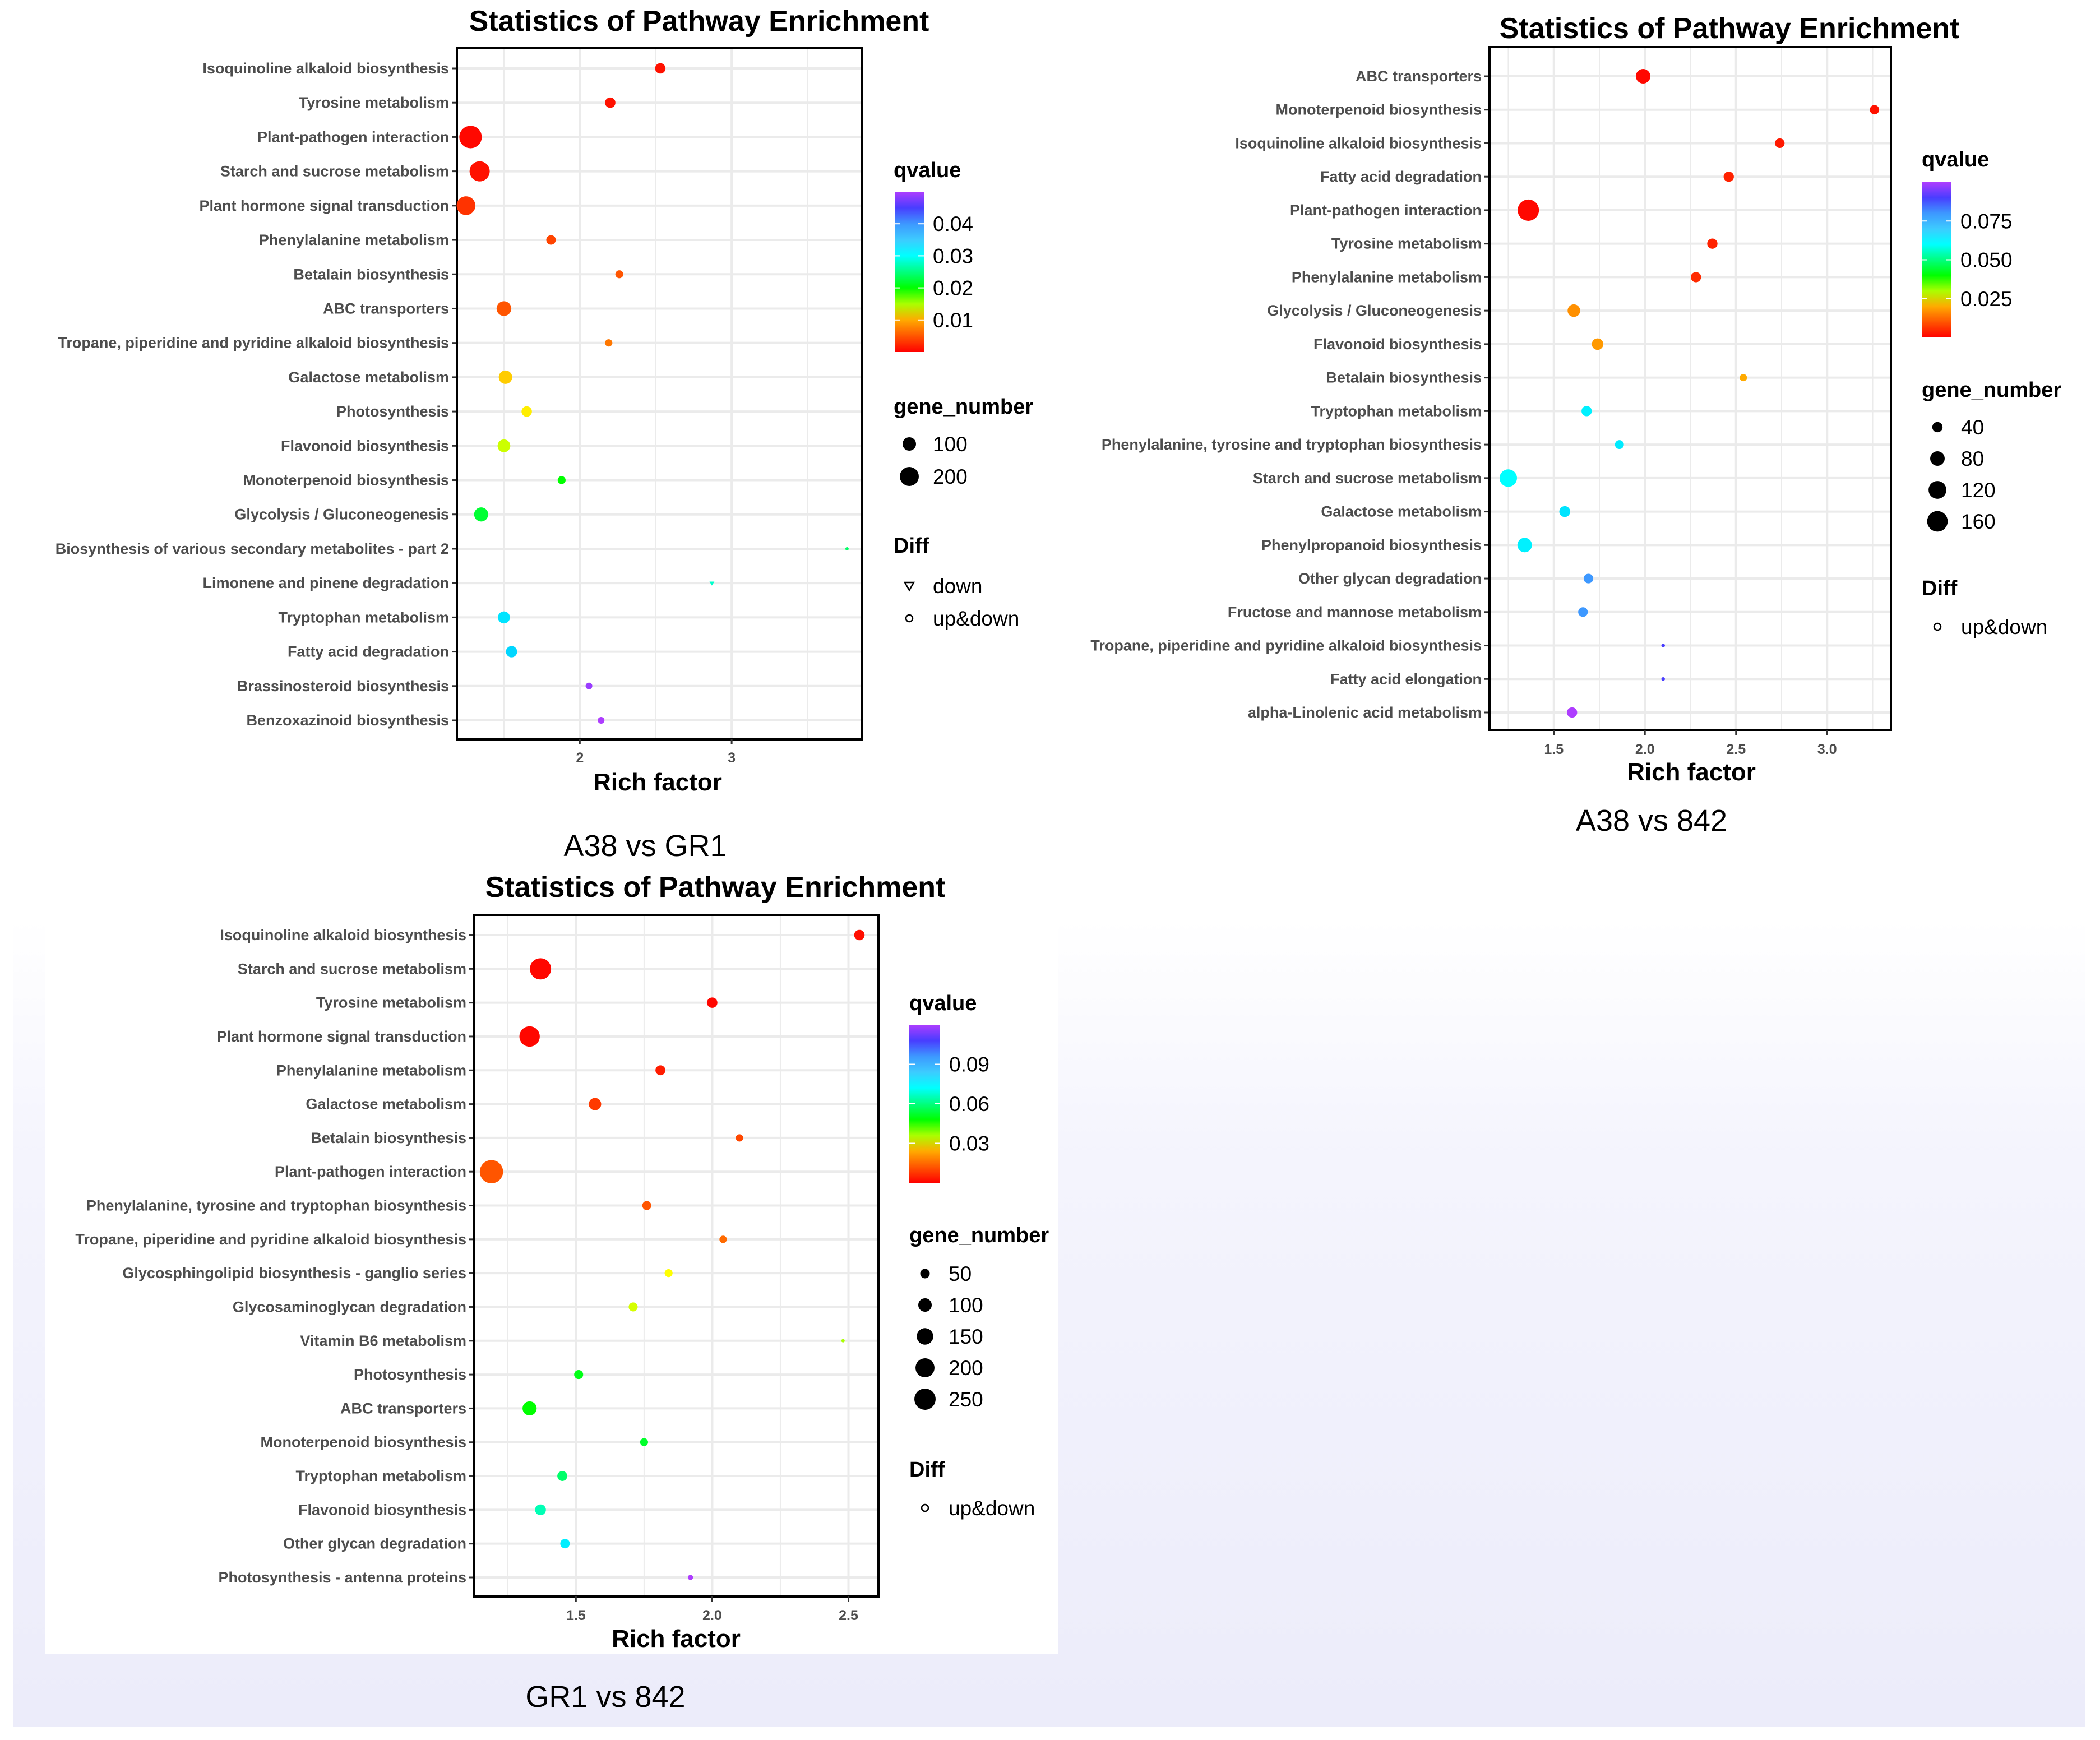 This screenshot has width=2100, height=1740. What do you see at coordinates (960, 1273) in the screenshot?
I see `size-legend-label: 50` at bounding box center [960, 1273].